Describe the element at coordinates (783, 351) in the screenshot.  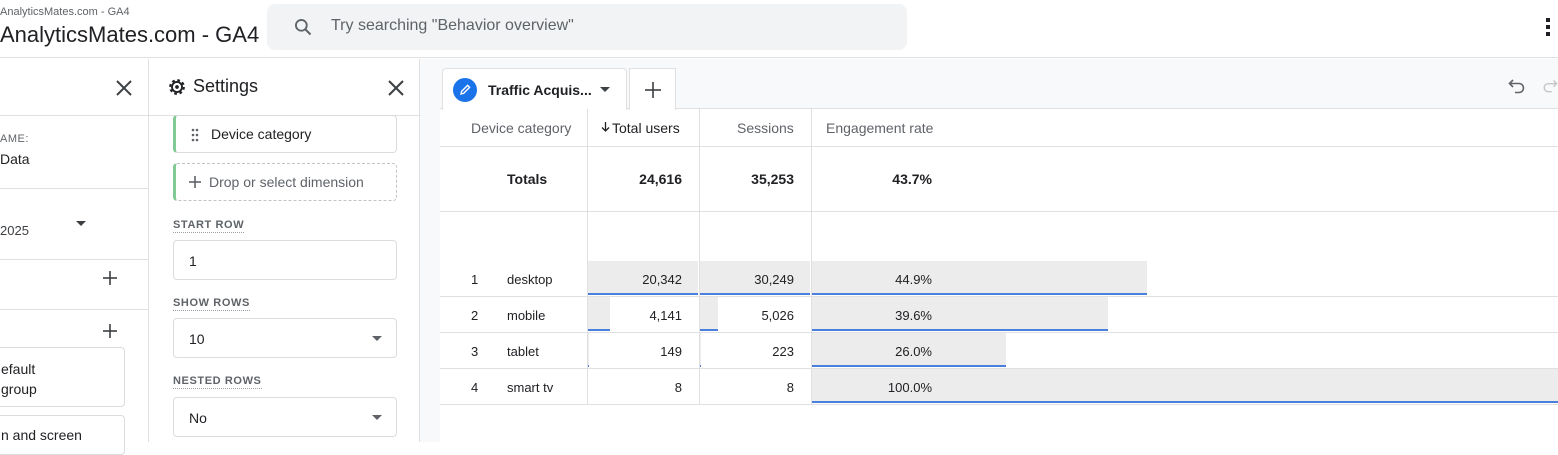
I see `row-sessions: 223` at that location.